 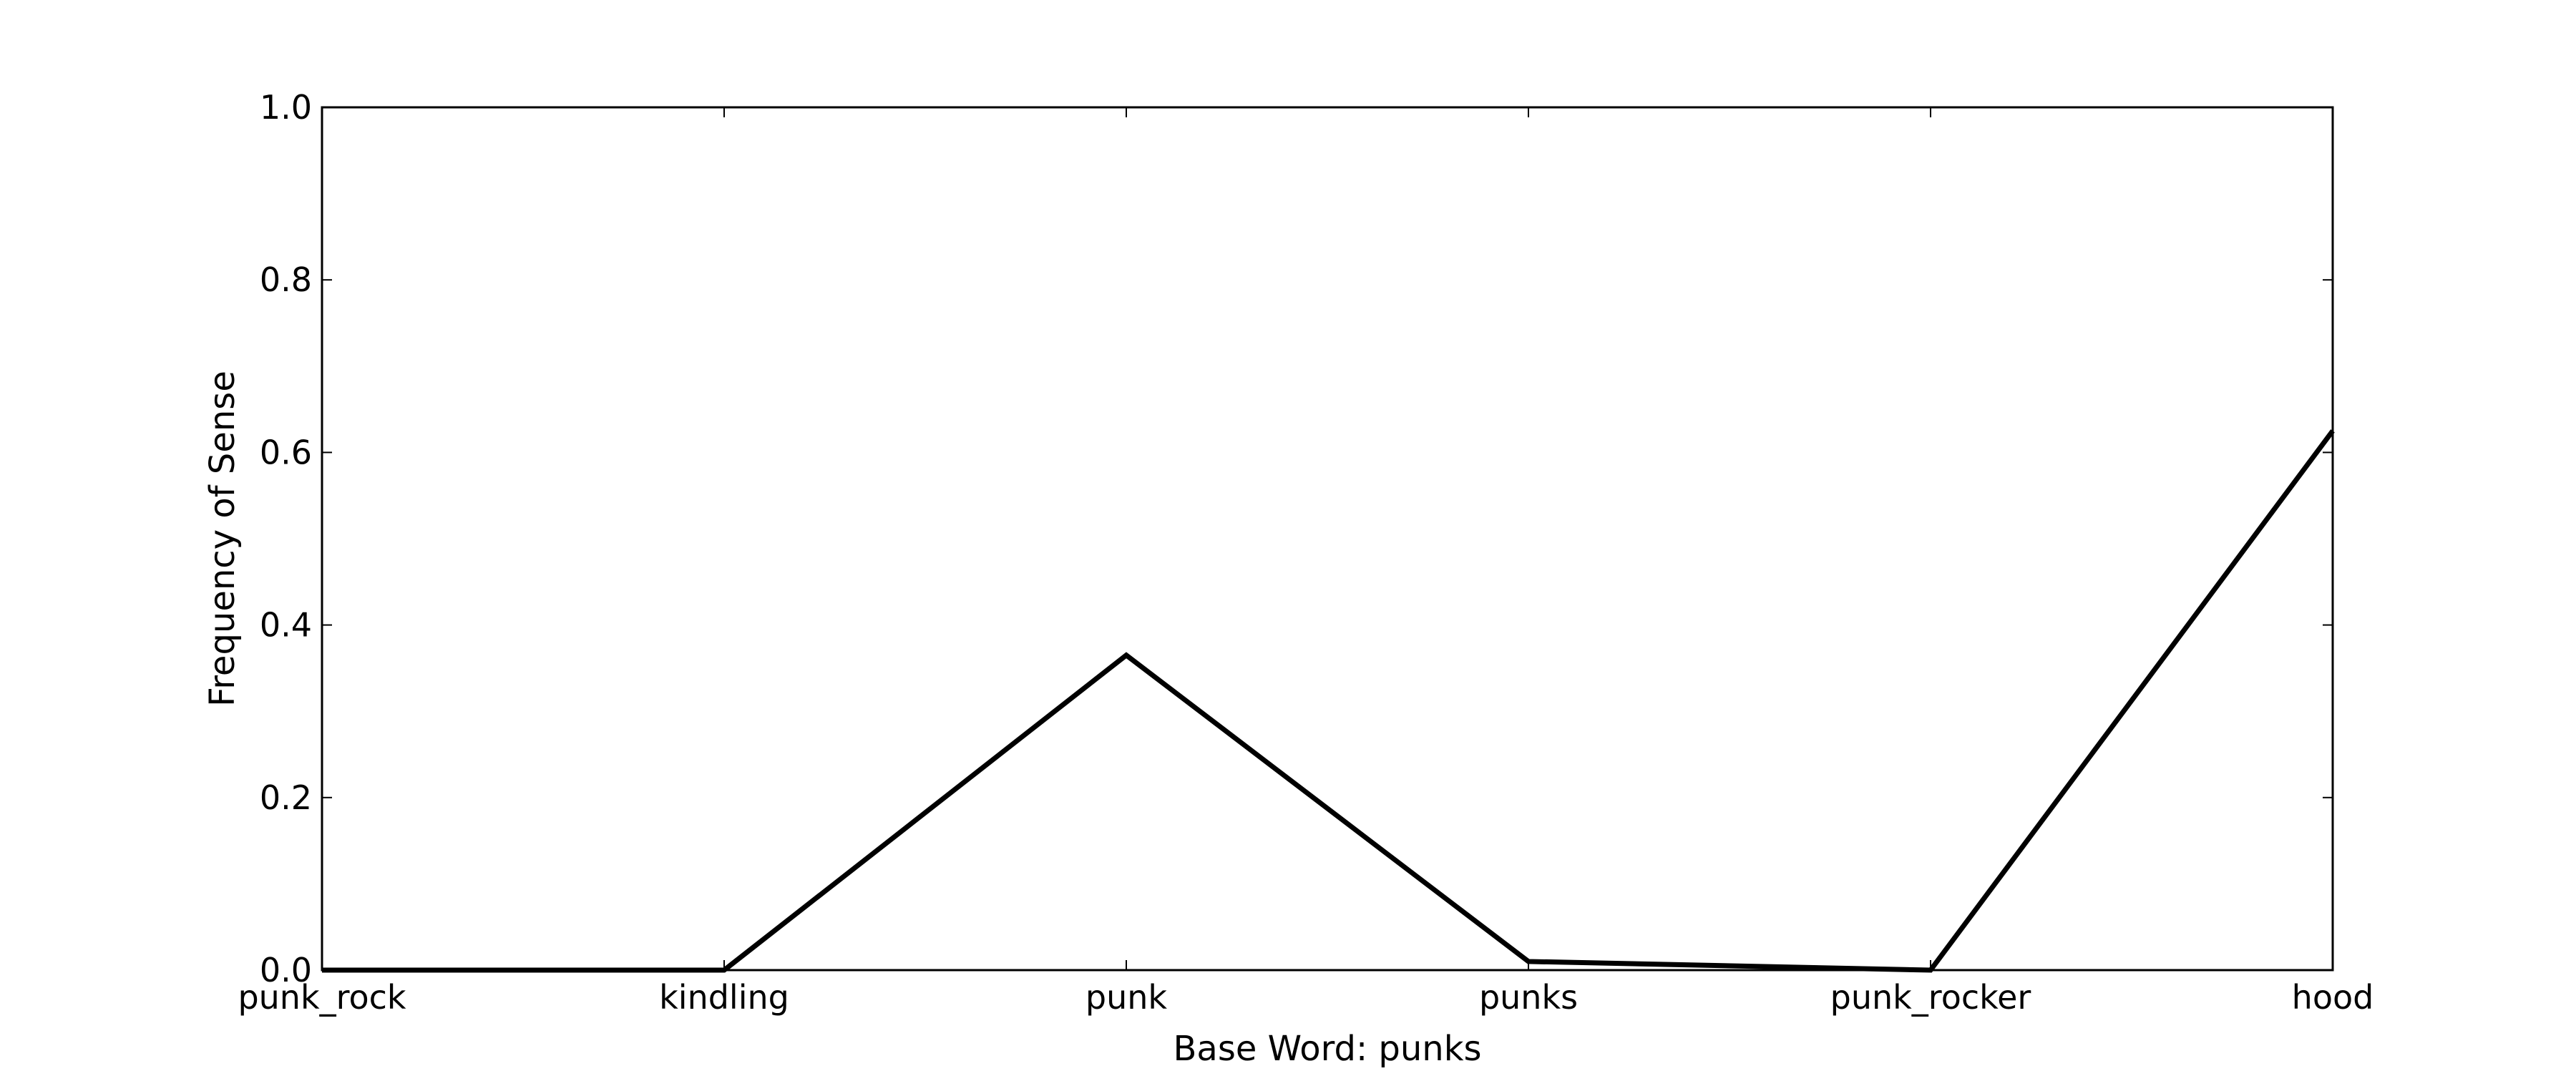 What do you see at coordinates (1529, 998) in the screenshot?
I see `x-tick-label: punks` at bounding box center [1529, 998].